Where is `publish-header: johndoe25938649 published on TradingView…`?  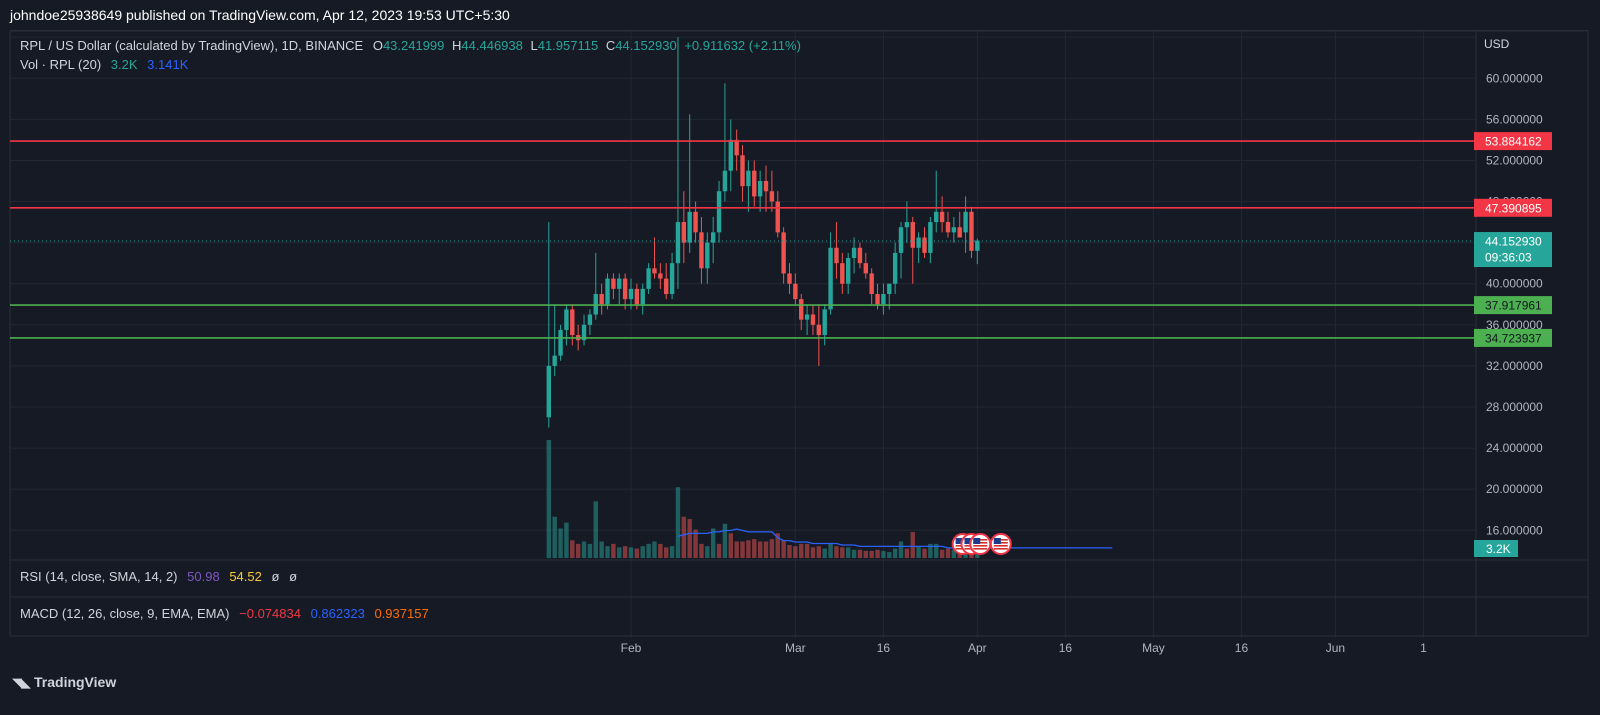
publish-header: johndoe25938649 published on TradingView… is located at coordinates (800, 15).